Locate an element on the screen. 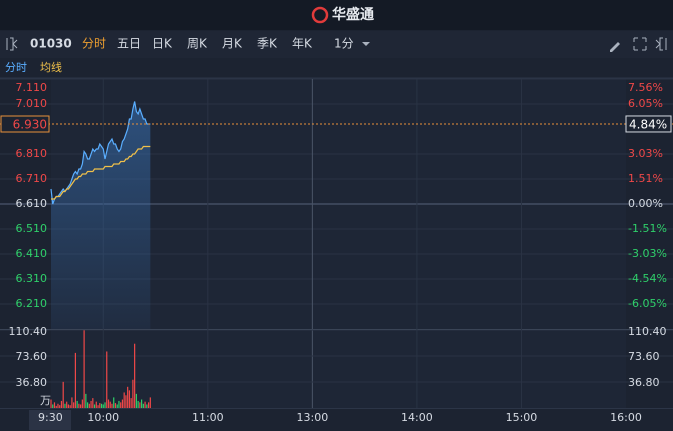 This screenshot has height=431, width=673. y2-tick-label: -1.51% is located at coordinates (647, 228).